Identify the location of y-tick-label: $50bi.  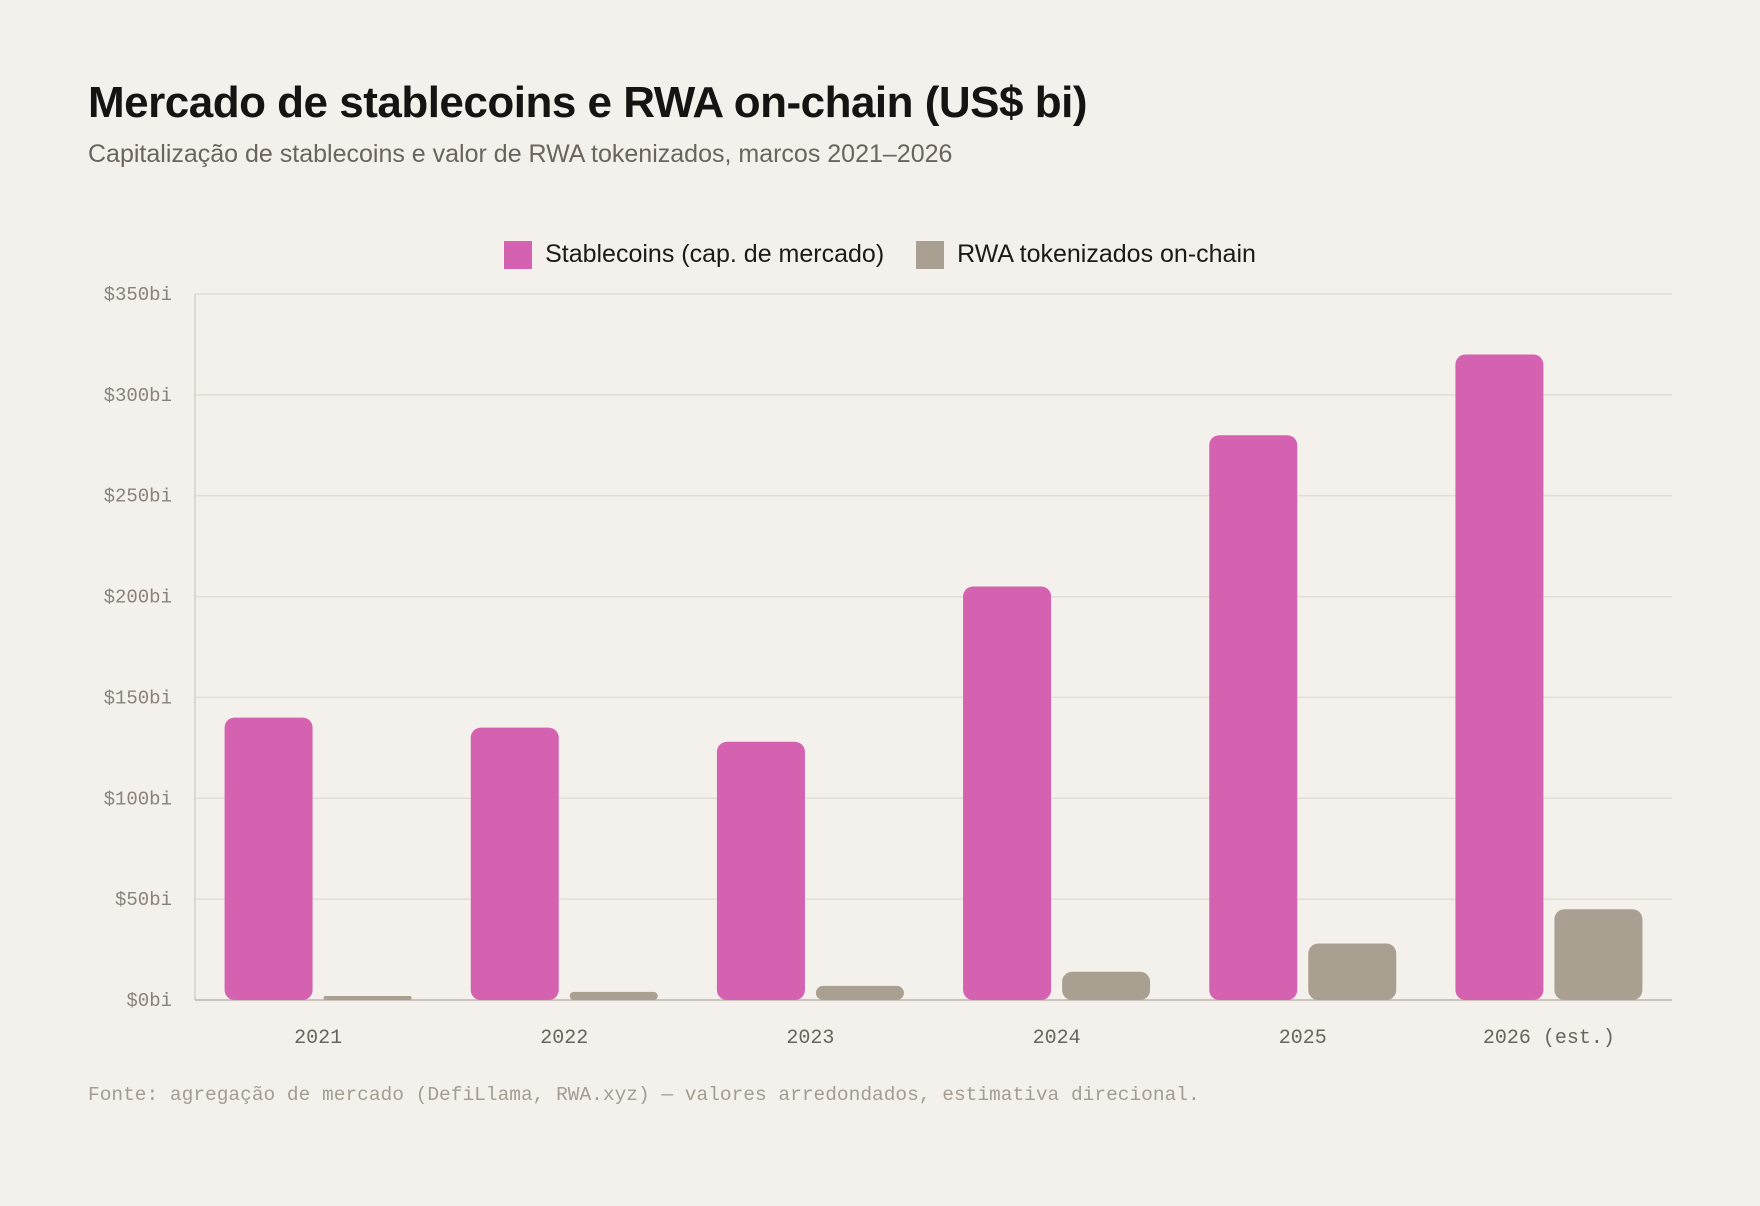
(143, 900).